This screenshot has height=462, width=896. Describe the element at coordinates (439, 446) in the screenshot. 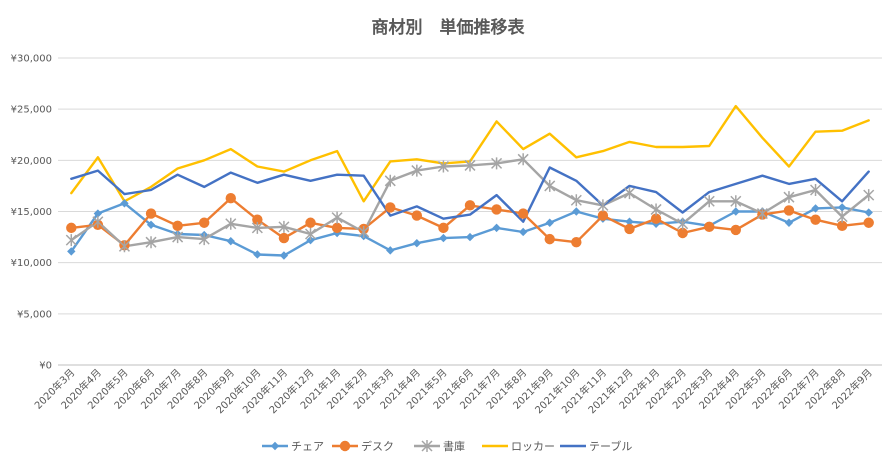

I see `legend-item: 書庫` at that location.